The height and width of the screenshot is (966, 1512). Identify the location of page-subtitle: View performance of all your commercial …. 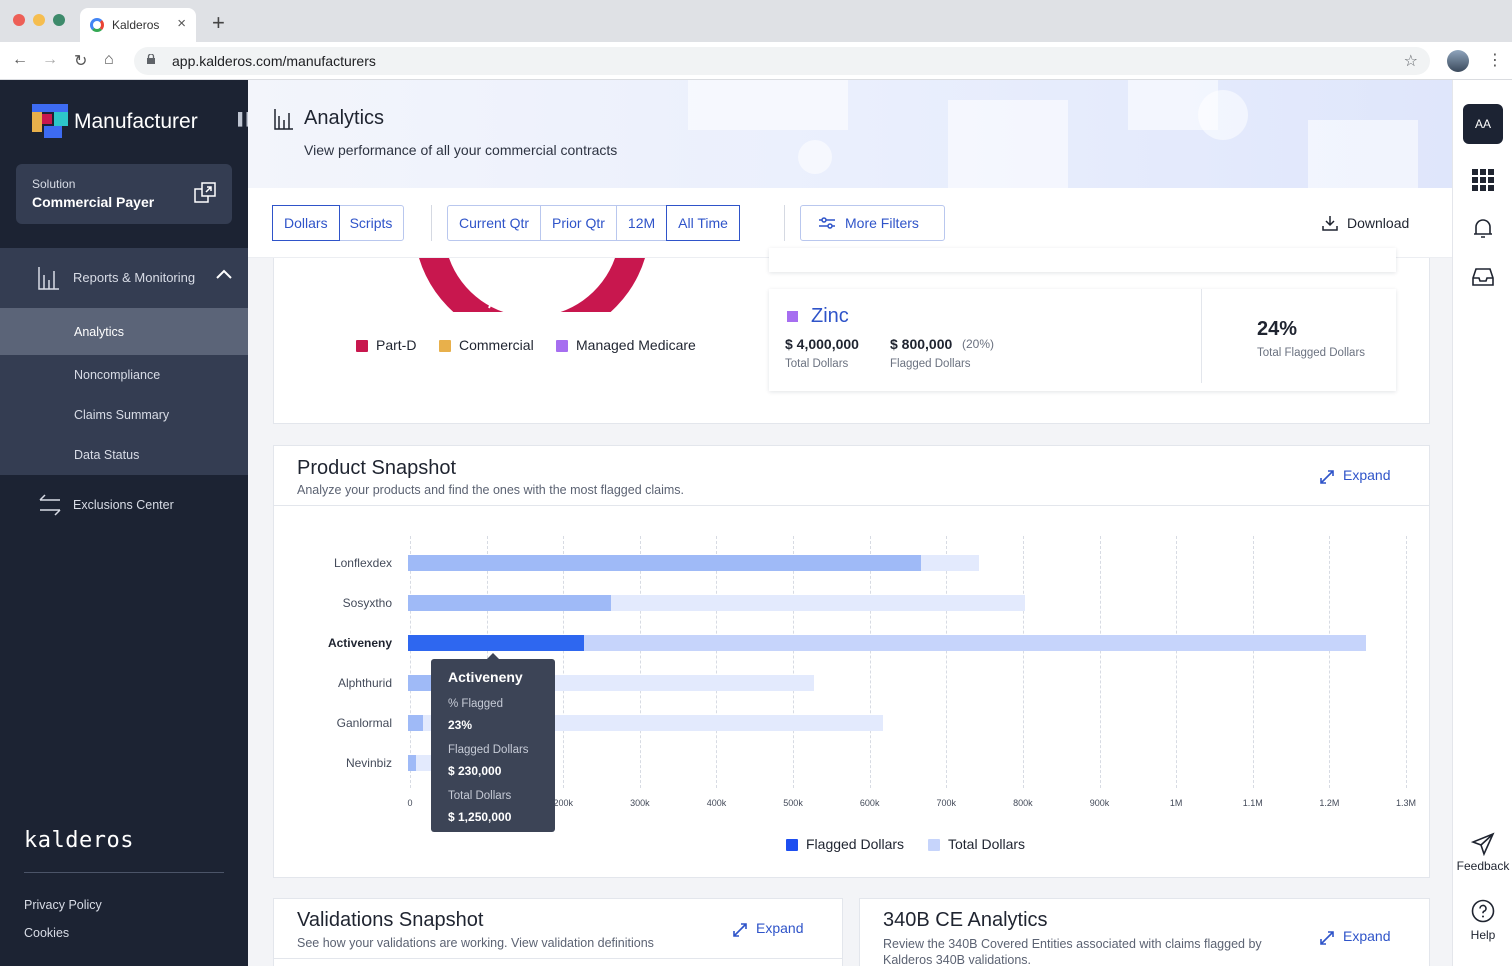
(461, 150).